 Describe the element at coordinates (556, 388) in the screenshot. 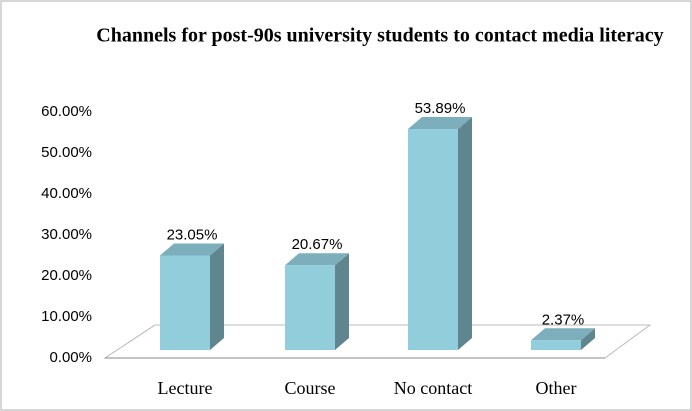

I see `x-tick-label: Other` at that location.